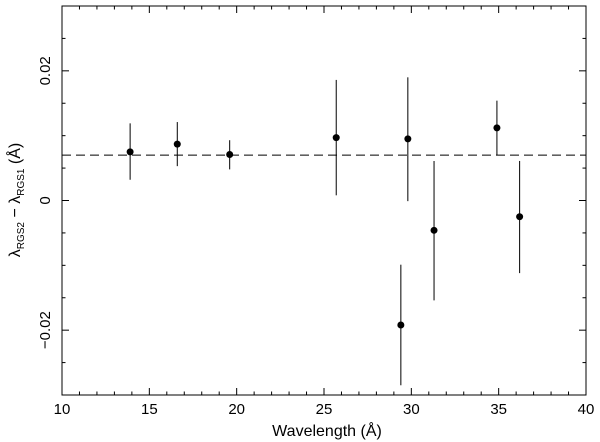  Describe the element at coordinates (327, 430) in the screenshot. I see `x-axis-title: Wavelength (Å)` at that location.